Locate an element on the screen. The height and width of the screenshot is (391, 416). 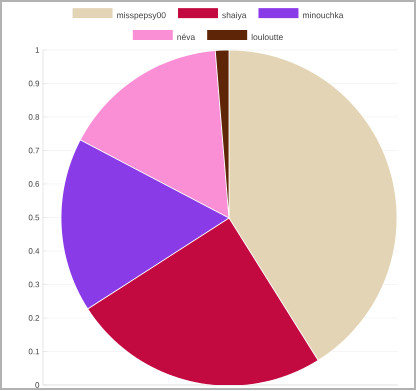
legend-label: minouchka is located at coordinates (323, 15).